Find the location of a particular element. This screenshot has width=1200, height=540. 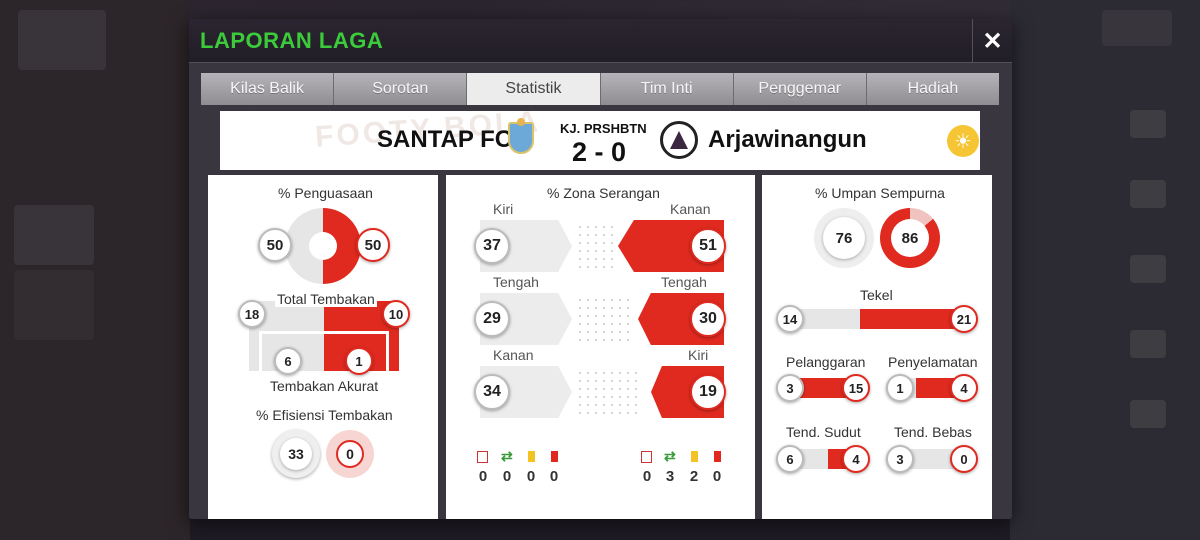

close-icon: ✕ is located at coordinates (992, 41).